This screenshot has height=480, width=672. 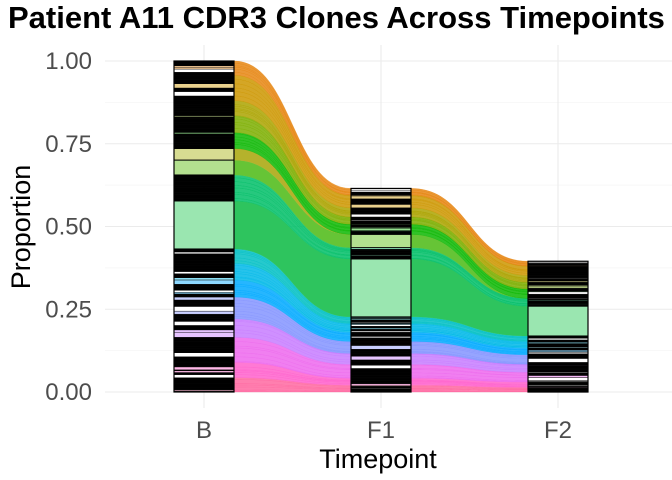 I want to click on y-tick-label: 0.25, so click(x=68, y=309).